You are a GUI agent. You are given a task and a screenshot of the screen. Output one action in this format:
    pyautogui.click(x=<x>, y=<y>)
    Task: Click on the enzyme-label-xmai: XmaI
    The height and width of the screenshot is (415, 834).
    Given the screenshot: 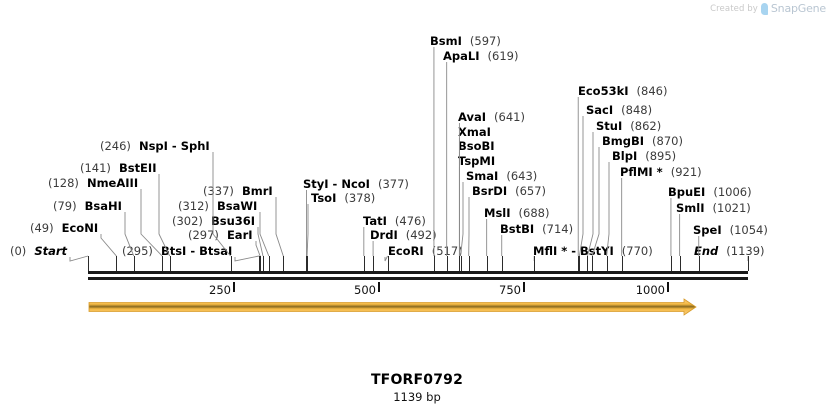 What is the action you would take?
    pyautogui.click(x=474, y=132)
    